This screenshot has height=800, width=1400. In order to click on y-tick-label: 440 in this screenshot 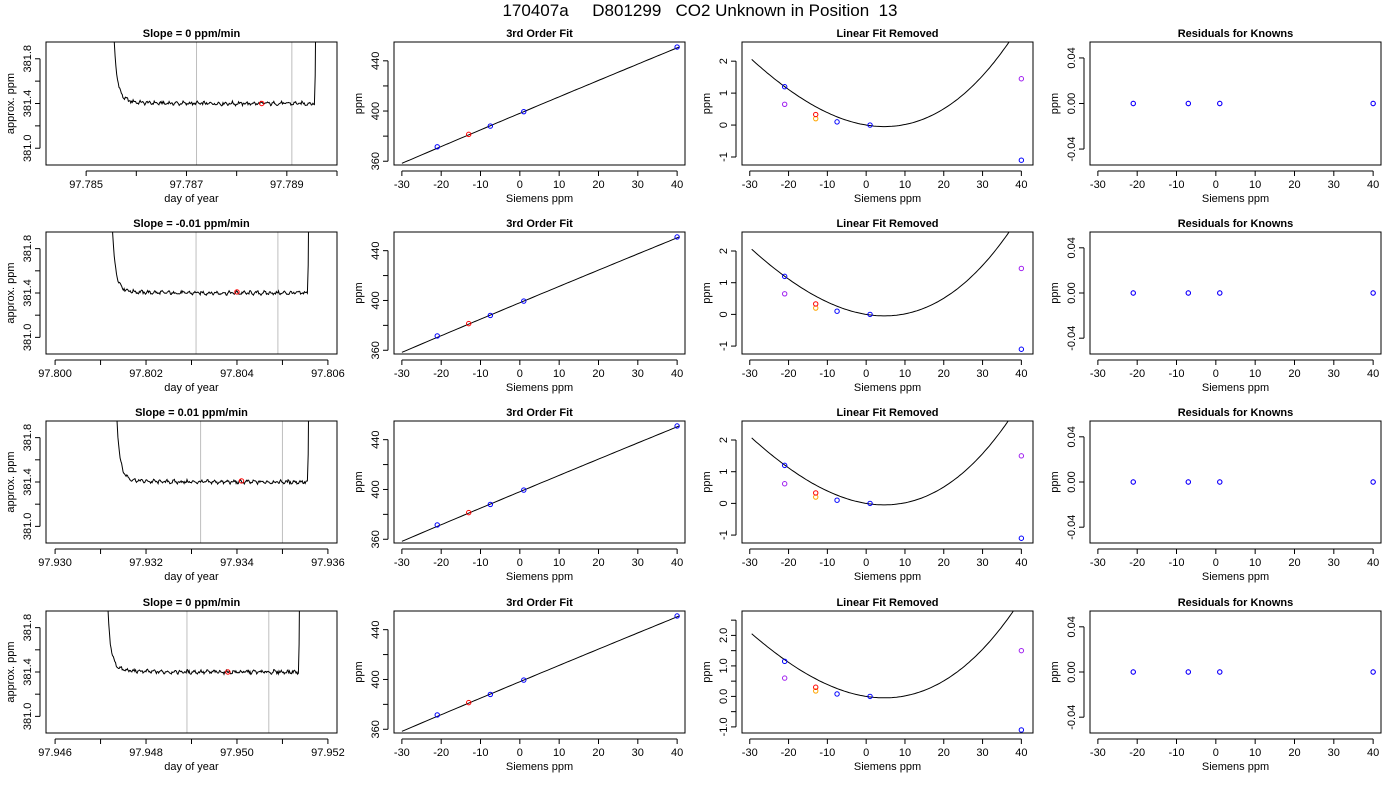, I will do `click(376, 439)`.